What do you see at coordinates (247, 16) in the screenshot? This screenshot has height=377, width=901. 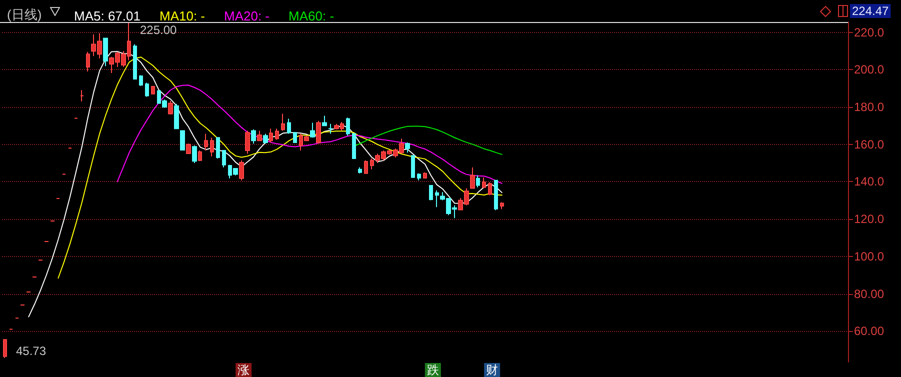 I see `text: MA20: -` at bounding box center [247, 16].